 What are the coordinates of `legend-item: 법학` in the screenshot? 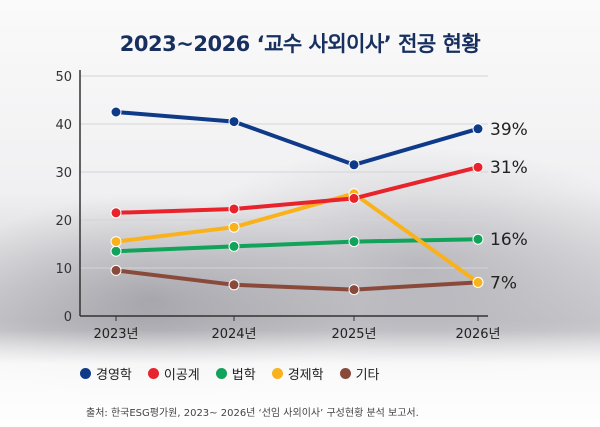 It's located at (235, 373).